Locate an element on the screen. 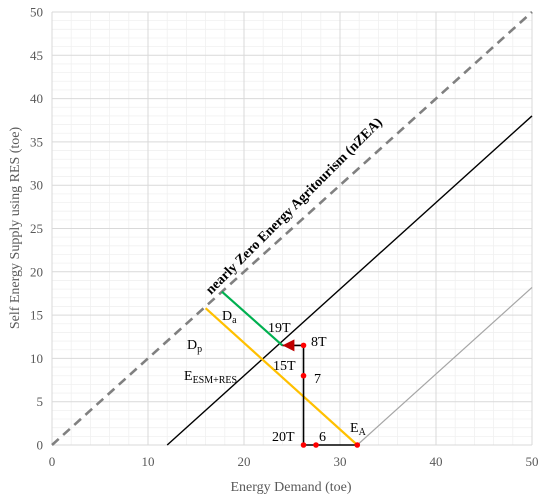 This screenshot has width=550, height=499. y-tick-label: 25 is located at coordinates (36, 228).